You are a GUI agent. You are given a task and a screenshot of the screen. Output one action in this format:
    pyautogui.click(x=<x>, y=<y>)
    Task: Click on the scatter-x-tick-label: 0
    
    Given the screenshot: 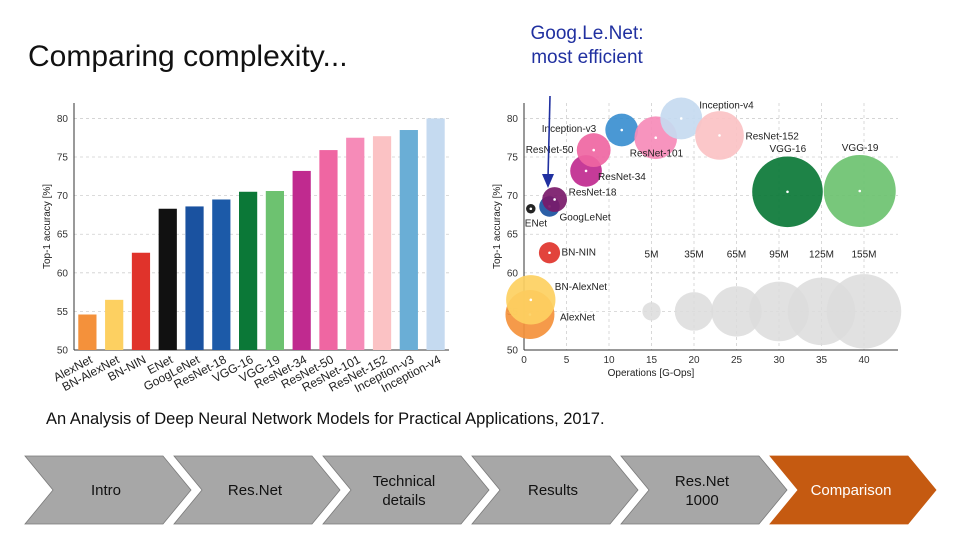 What is the action you would take?
    pyautogui.click(x=524, y=360)
    